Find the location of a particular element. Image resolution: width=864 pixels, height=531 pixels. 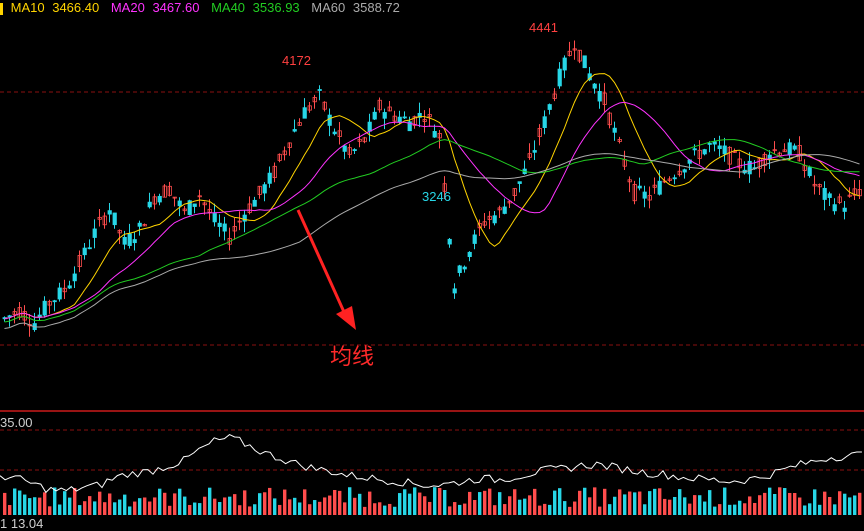

legend-ma60: MA60 3588.72 is located at coordinates (355, 7).